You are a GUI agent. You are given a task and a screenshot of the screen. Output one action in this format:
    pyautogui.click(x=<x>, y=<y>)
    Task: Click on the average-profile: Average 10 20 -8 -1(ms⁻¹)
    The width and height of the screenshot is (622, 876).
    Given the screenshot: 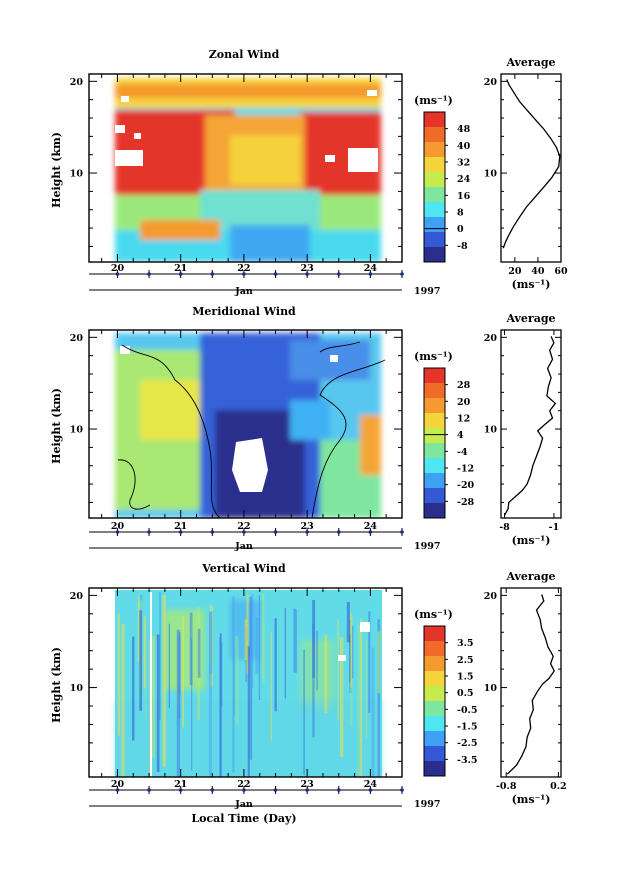 What is the action you would take?
    pyautogui.click(x=523, y=429)
    